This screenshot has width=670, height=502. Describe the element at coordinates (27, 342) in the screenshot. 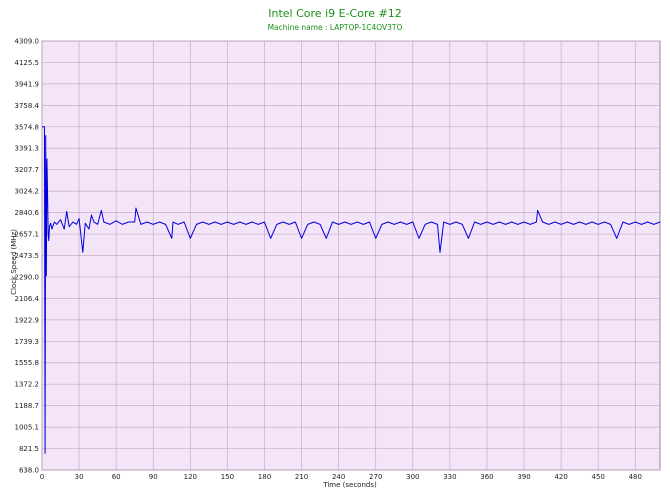

I see `y-tick-label: 1739.3` at that location.